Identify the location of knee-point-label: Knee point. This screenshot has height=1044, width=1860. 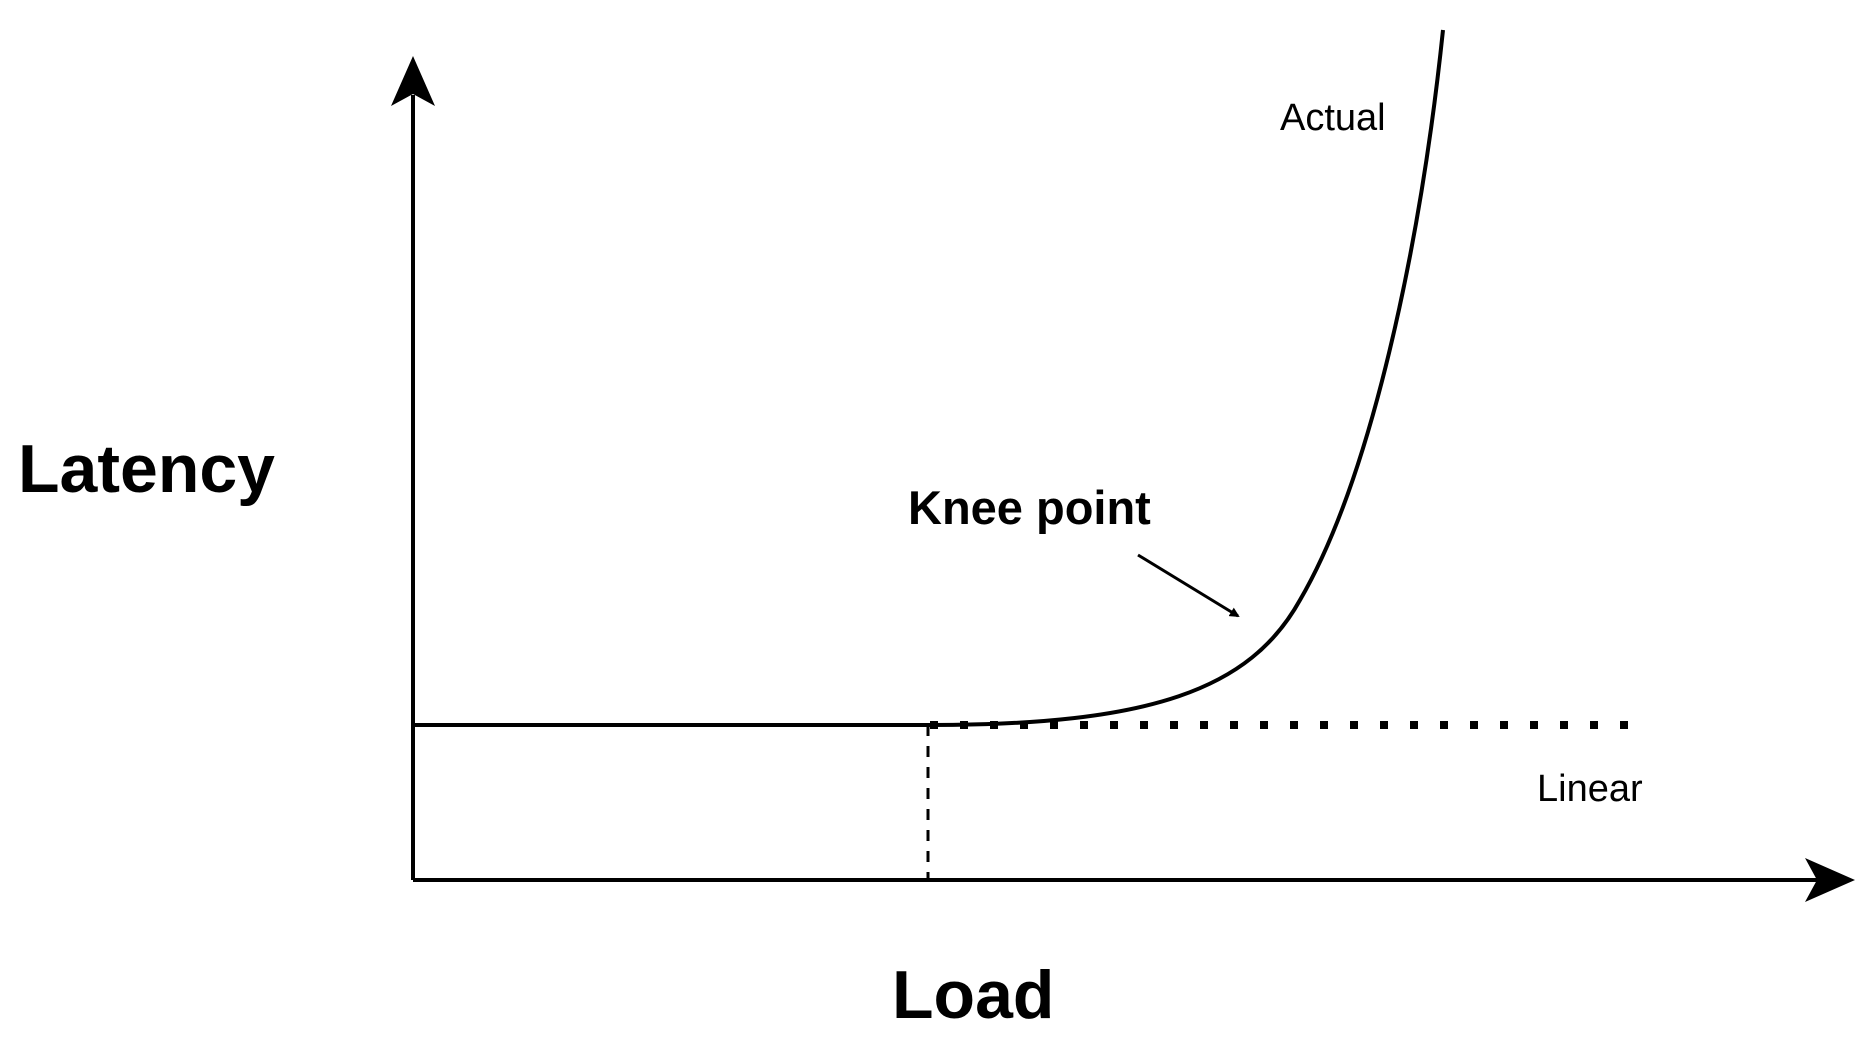
(1029, 507).